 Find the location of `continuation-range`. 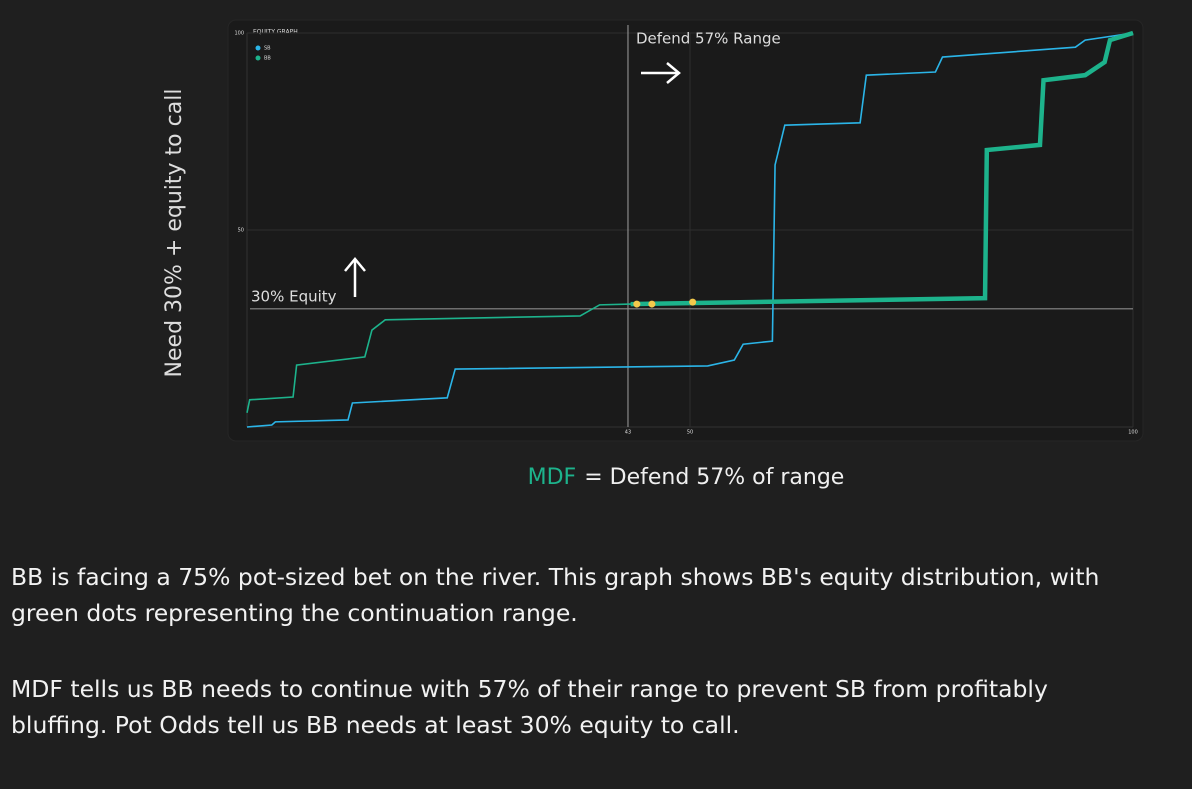

continuation-range is located at coordinates (882, 168).